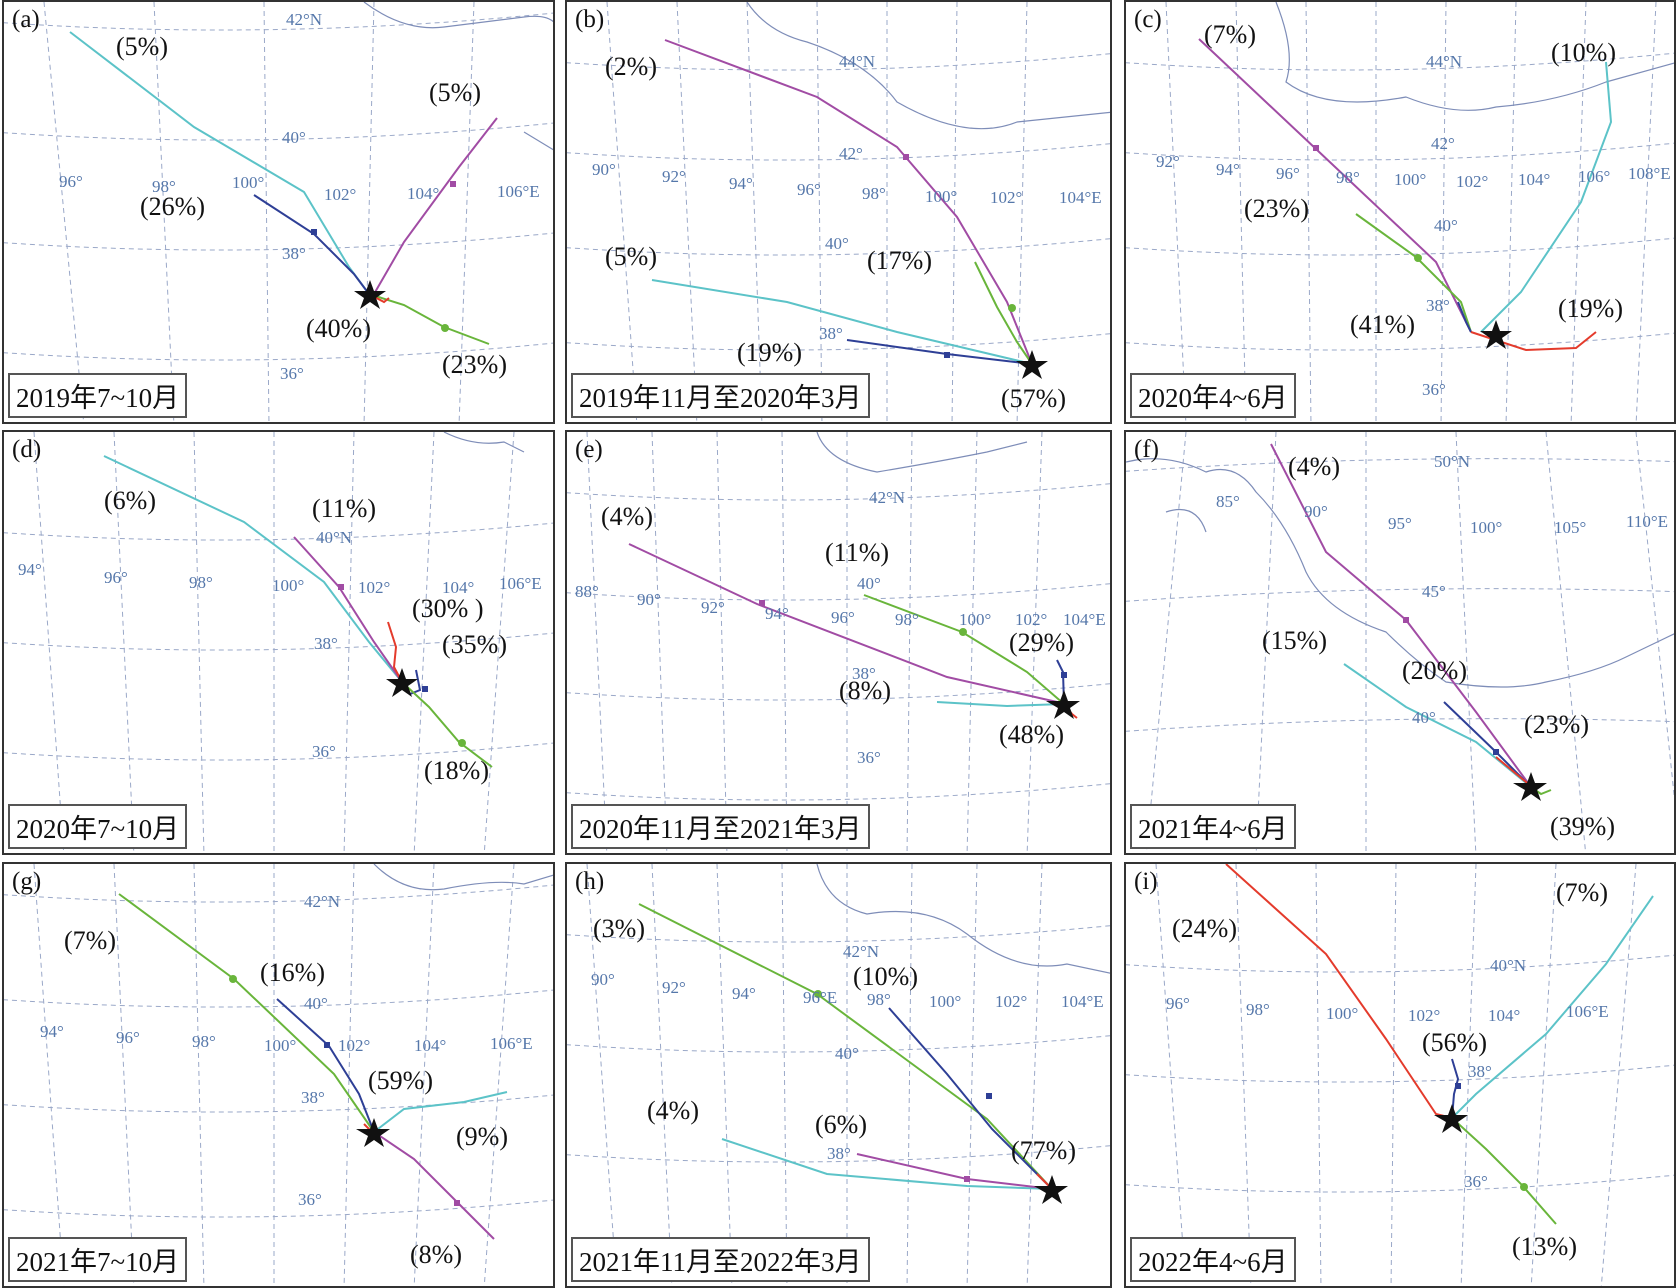 This screenshot has width=1676, height=1288. Describe the element at coordinates (1570, 527) in the screenshot. I see `tick-label: 105°` at that location.